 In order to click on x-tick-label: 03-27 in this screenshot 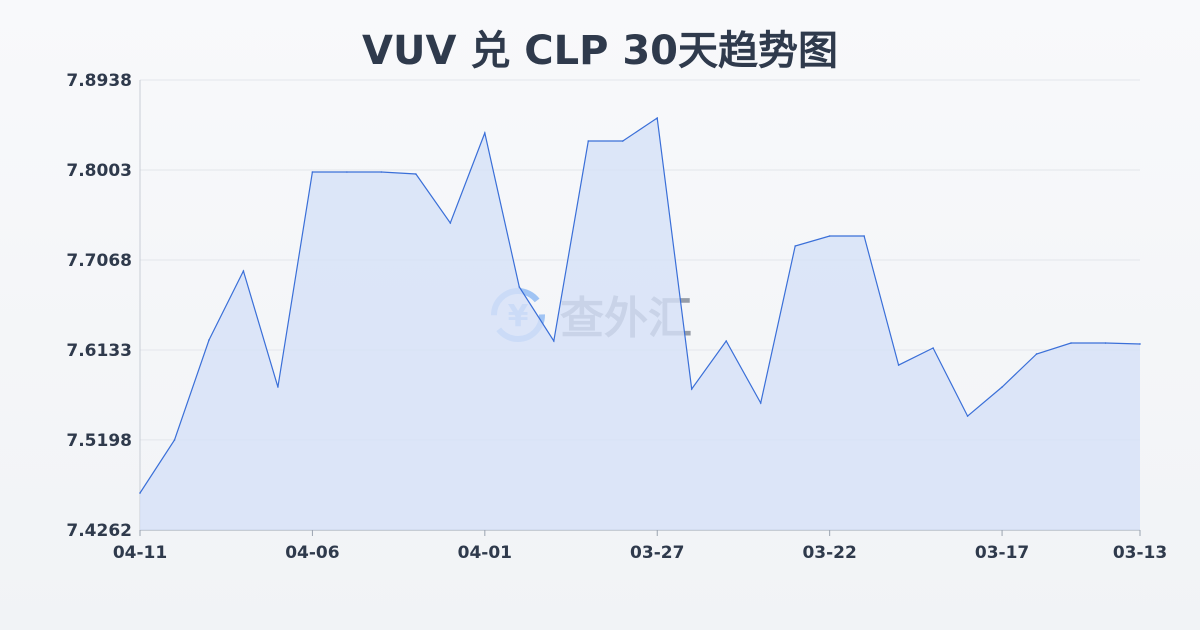, I will do `click(657, 553)`.